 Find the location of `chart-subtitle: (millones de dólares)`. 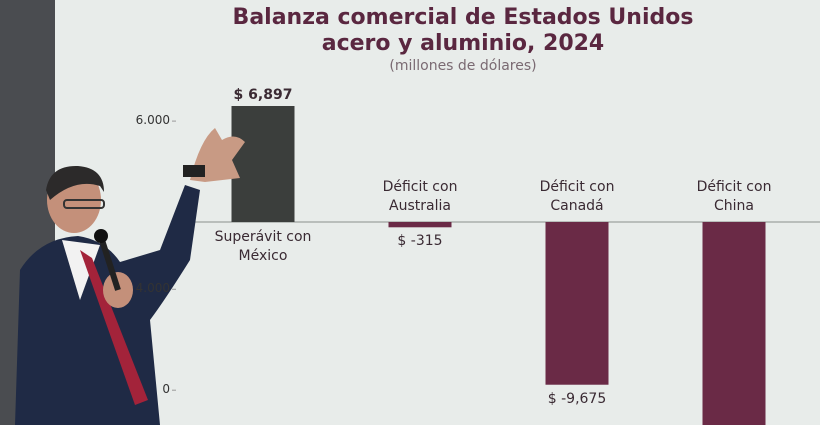

chart-subtitle: (millones de dólares) is located at coordinates (463, 66).